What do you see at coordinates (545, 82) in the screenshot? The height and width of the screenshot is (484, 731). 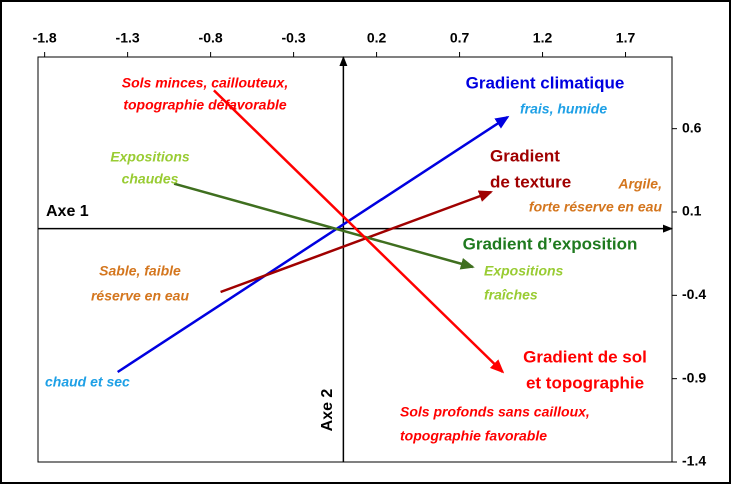 I see `annotation: Gradient climatique` at bounding box center [545, 82].